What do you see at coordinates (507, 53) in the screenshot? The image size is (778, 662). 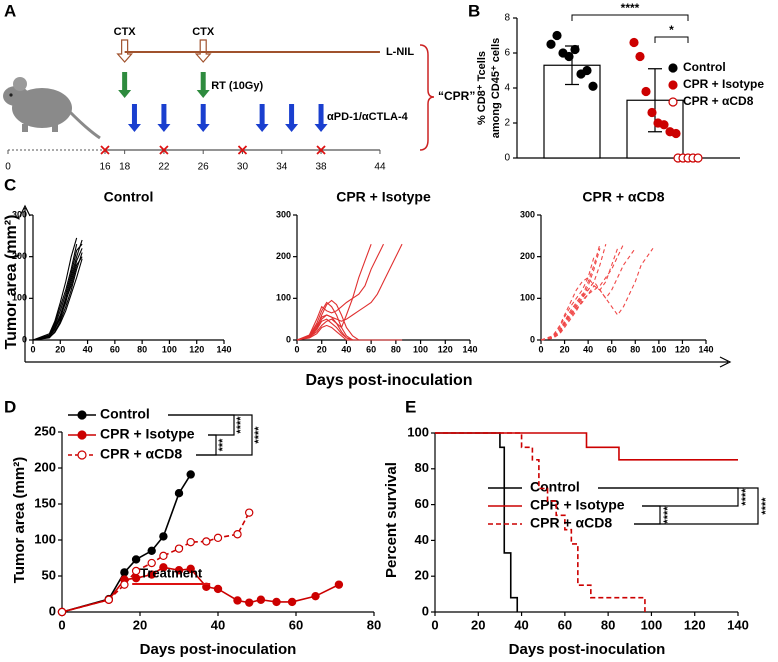 I see `y-tick-label: 6` at bounding box center [507, 53].